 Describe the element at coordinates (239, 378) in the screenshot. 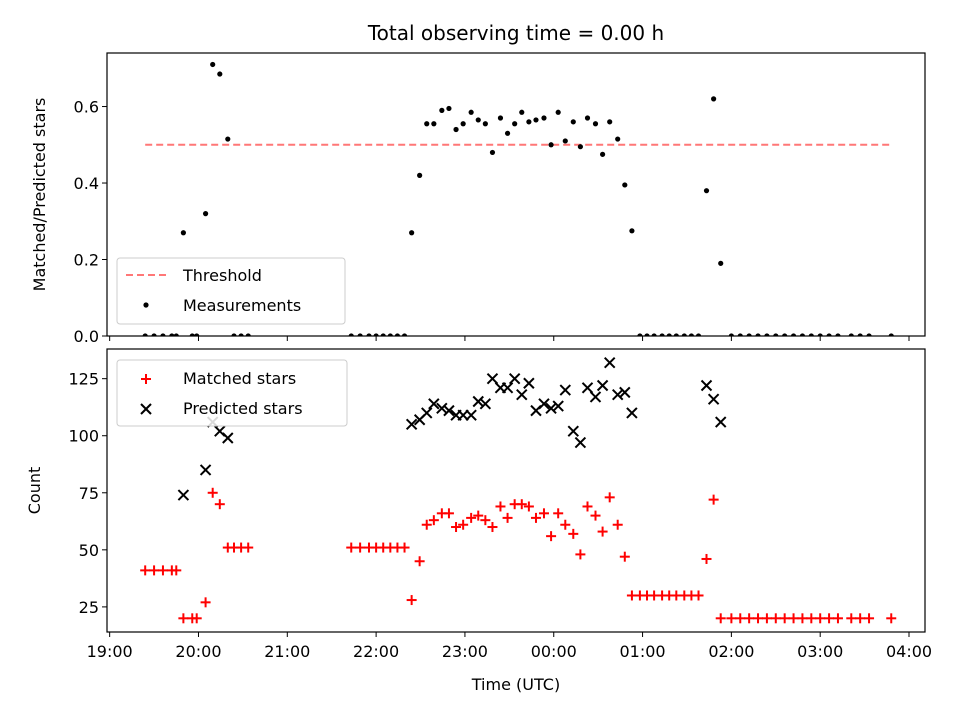

I see `legend-matched-label: Matched stars` at that location.